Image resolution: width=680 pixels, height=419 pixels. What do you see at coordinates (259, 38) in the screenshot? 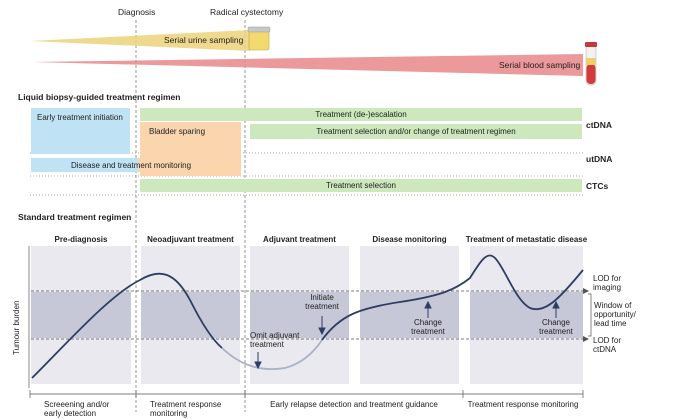
I see `urine-cup-icon` at bounding box center [259, 38].